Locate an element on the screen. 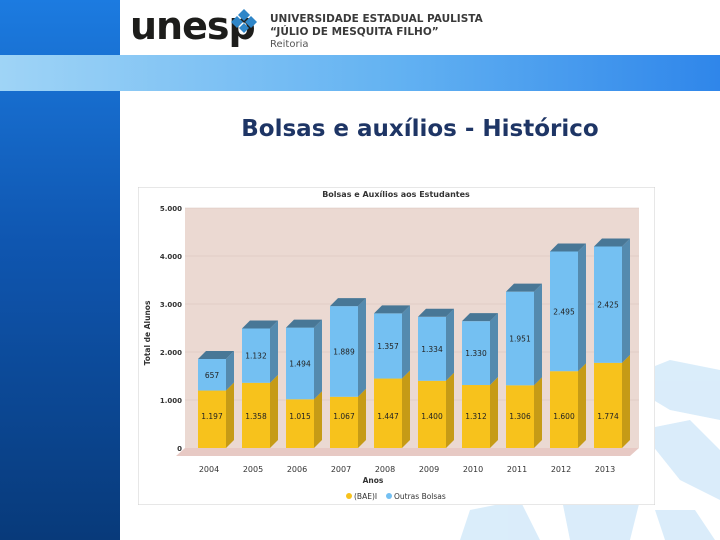  value-label-outras: 1.494 is located at coordinates (300, 363).